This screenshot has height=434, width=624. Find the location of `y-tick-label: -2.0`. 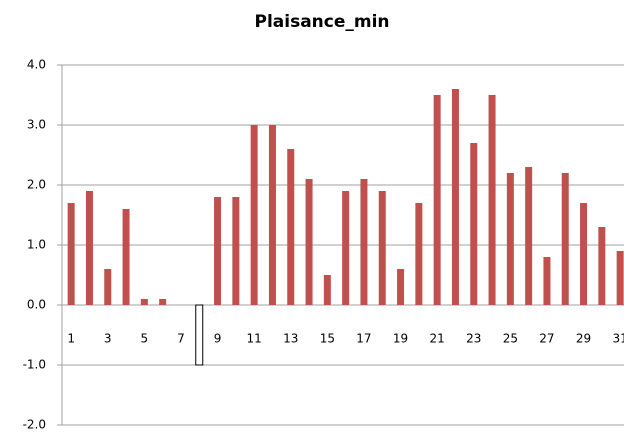

y-tick-label: -2.0 is located at coordinates (34, 425).